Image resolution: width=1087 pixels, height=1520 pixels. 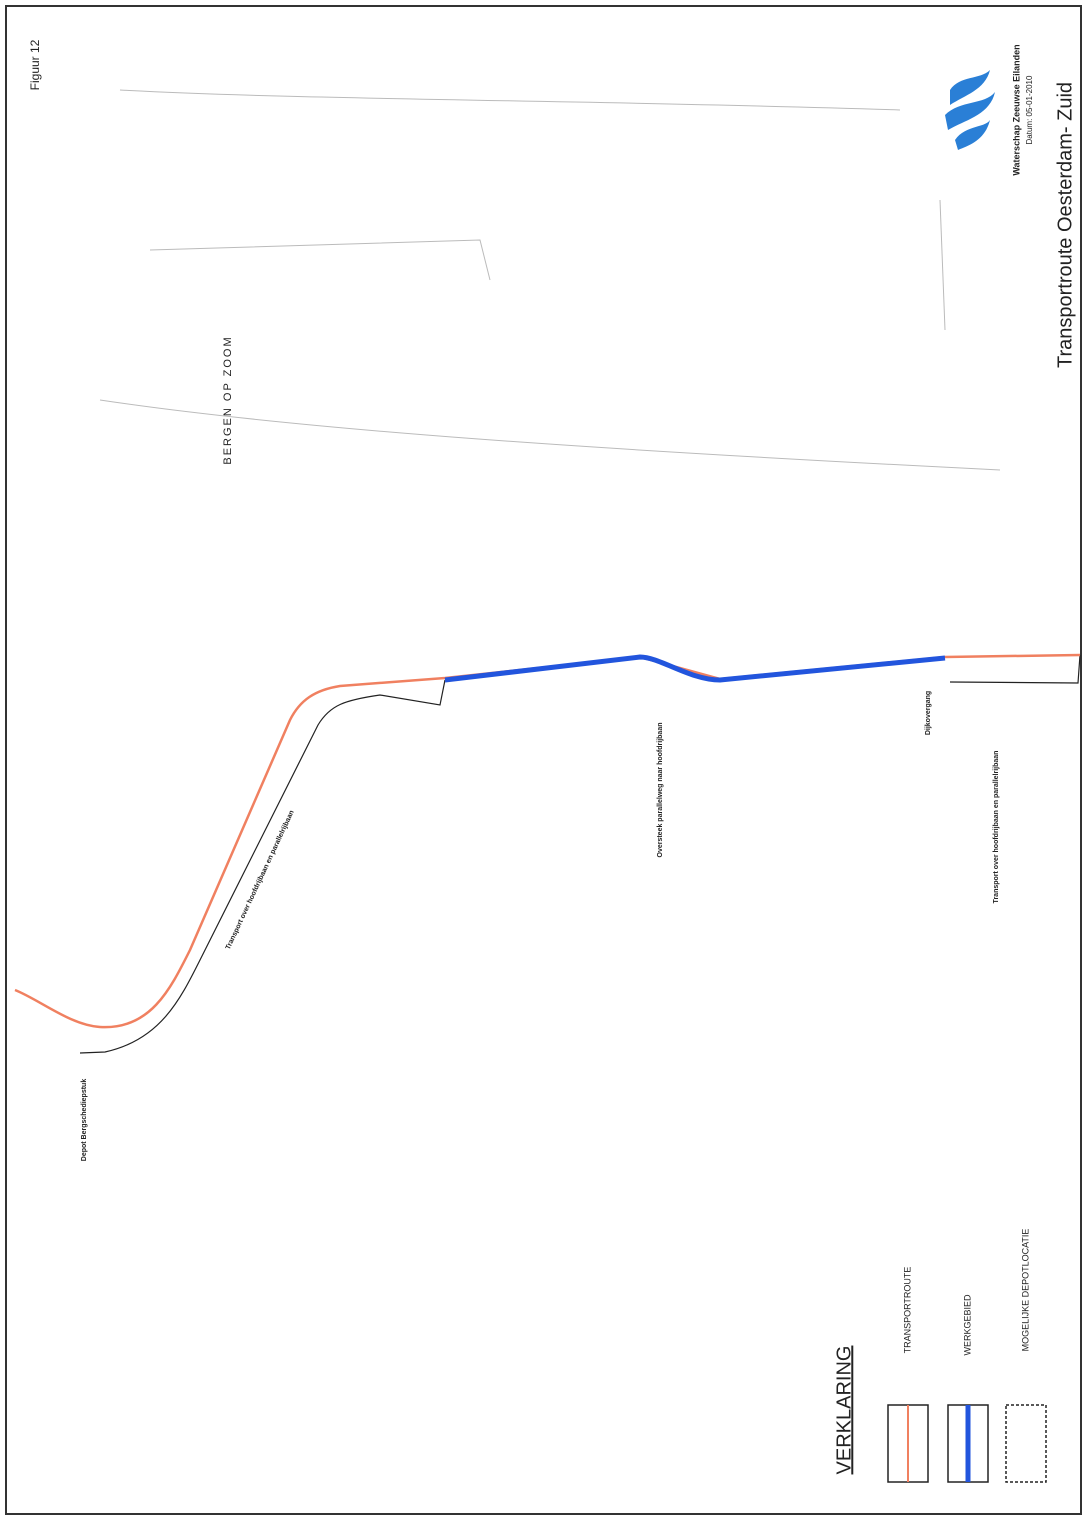 What do you see at coordinates (907, 1310) in the screenshot?
I see `legend-item: TRANSPORTROUTE` at bounding box center [907, 1310].